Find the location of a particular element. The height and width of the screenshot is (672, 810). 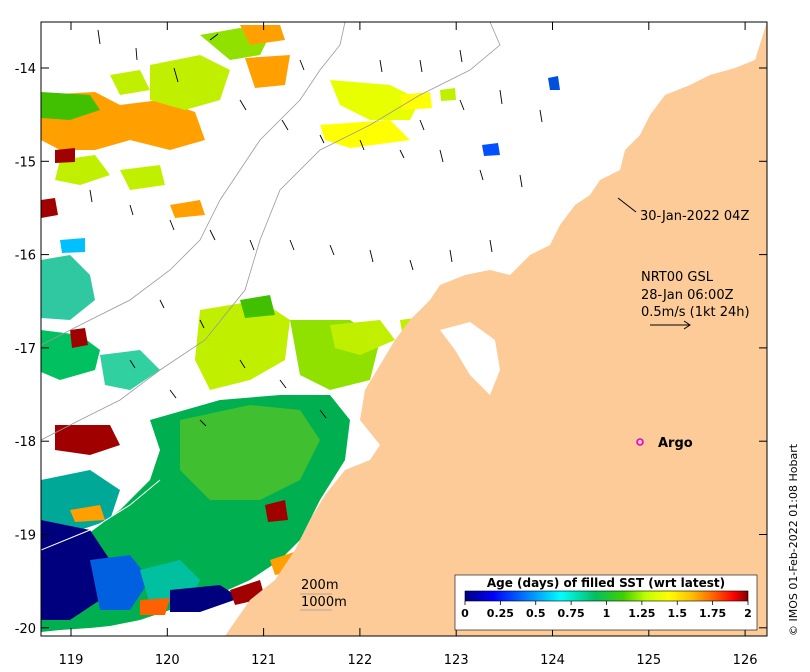

current-source: NRT00 GSL is located at coordinates (677, 277).